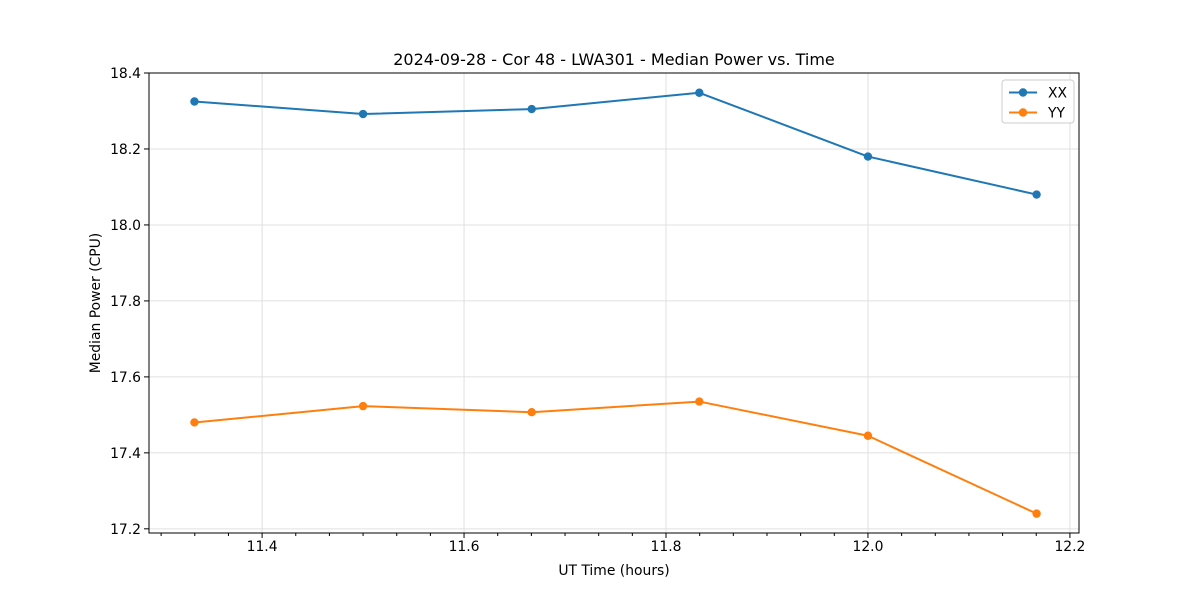  I want to click on y-tick-label: 17.8, so click(125, 302).